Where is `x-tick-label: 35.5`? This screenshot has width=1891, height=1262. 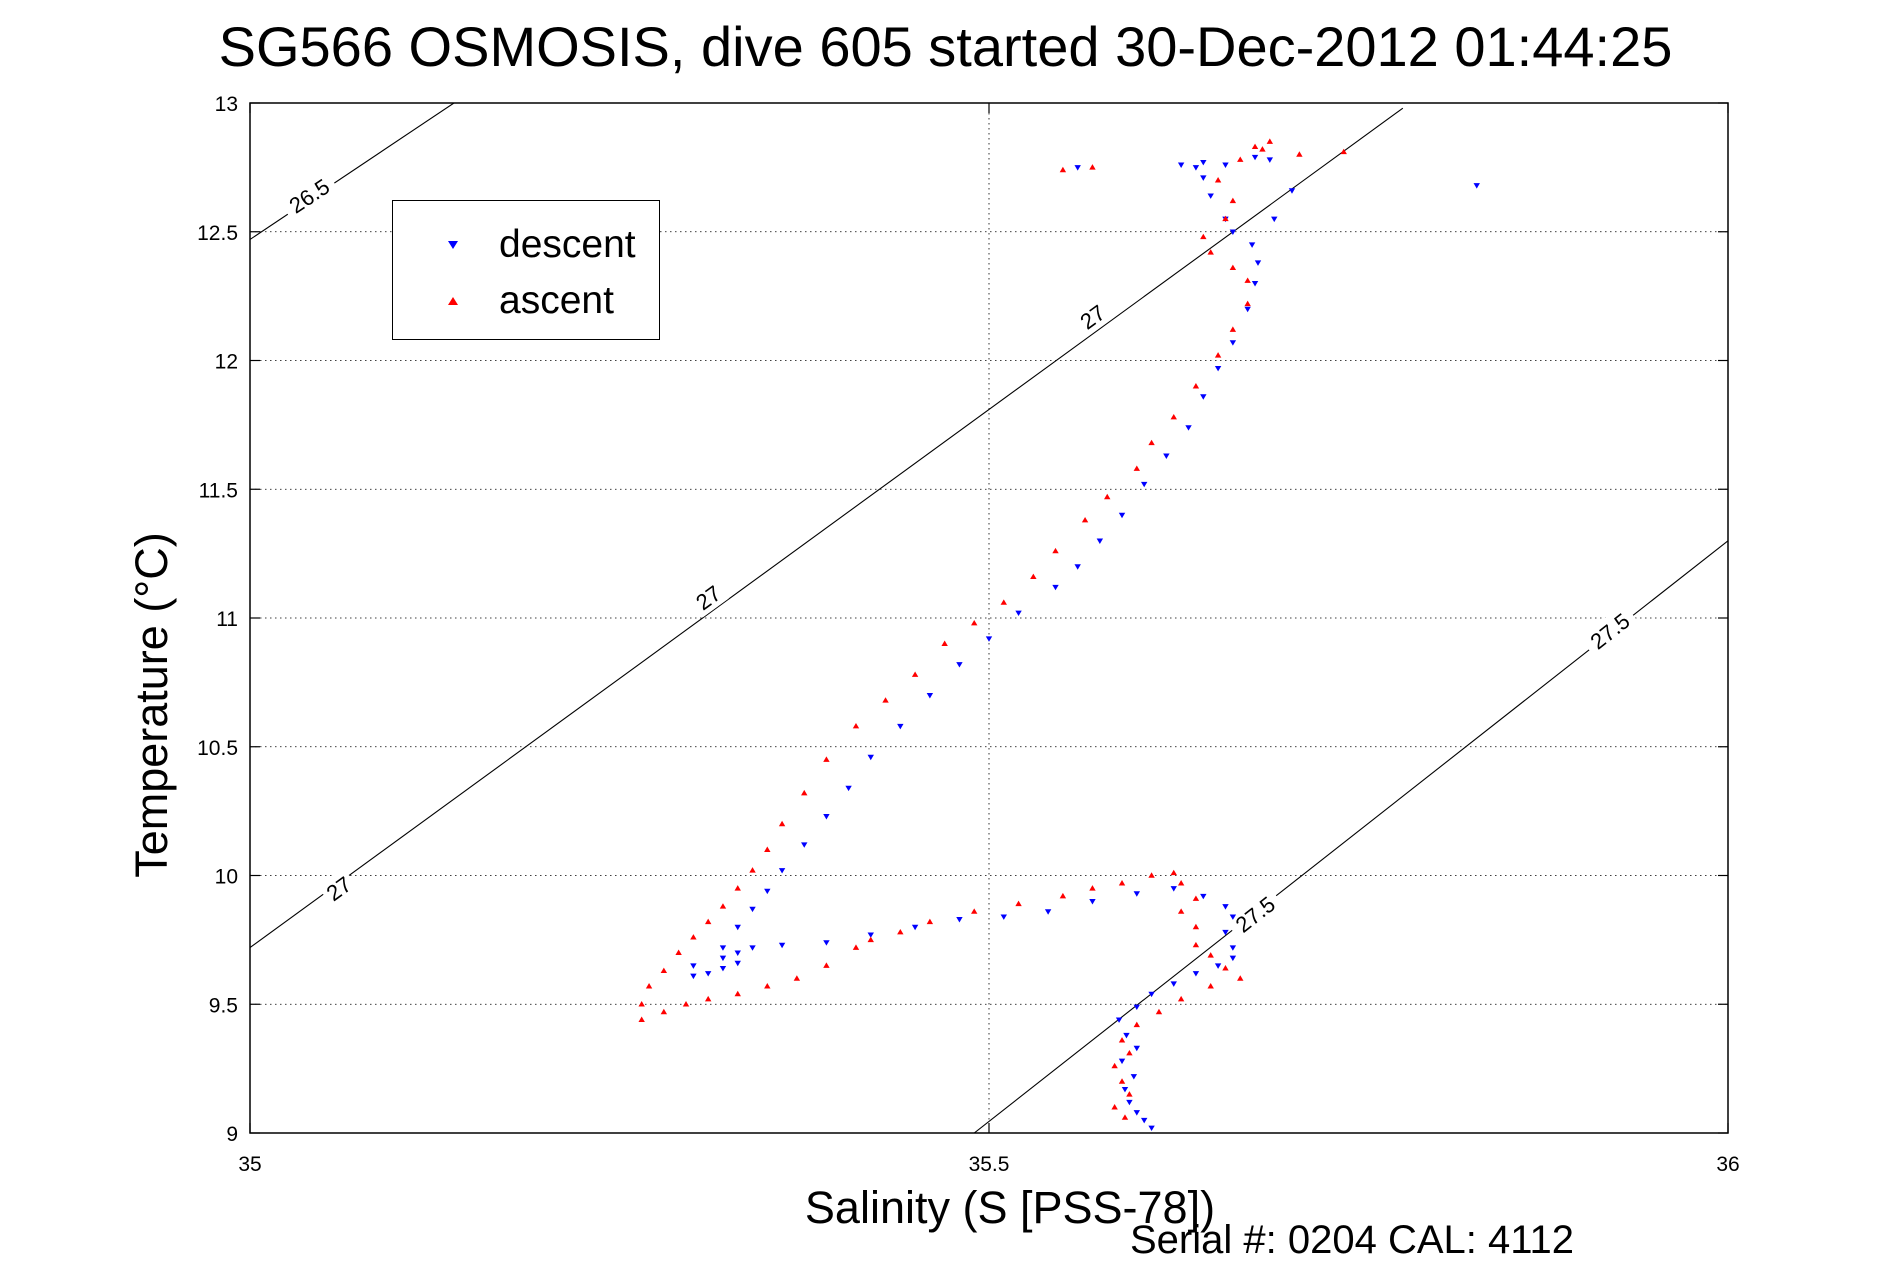 x-tick-label: 35.5 is located at coordinates (989, 1164).